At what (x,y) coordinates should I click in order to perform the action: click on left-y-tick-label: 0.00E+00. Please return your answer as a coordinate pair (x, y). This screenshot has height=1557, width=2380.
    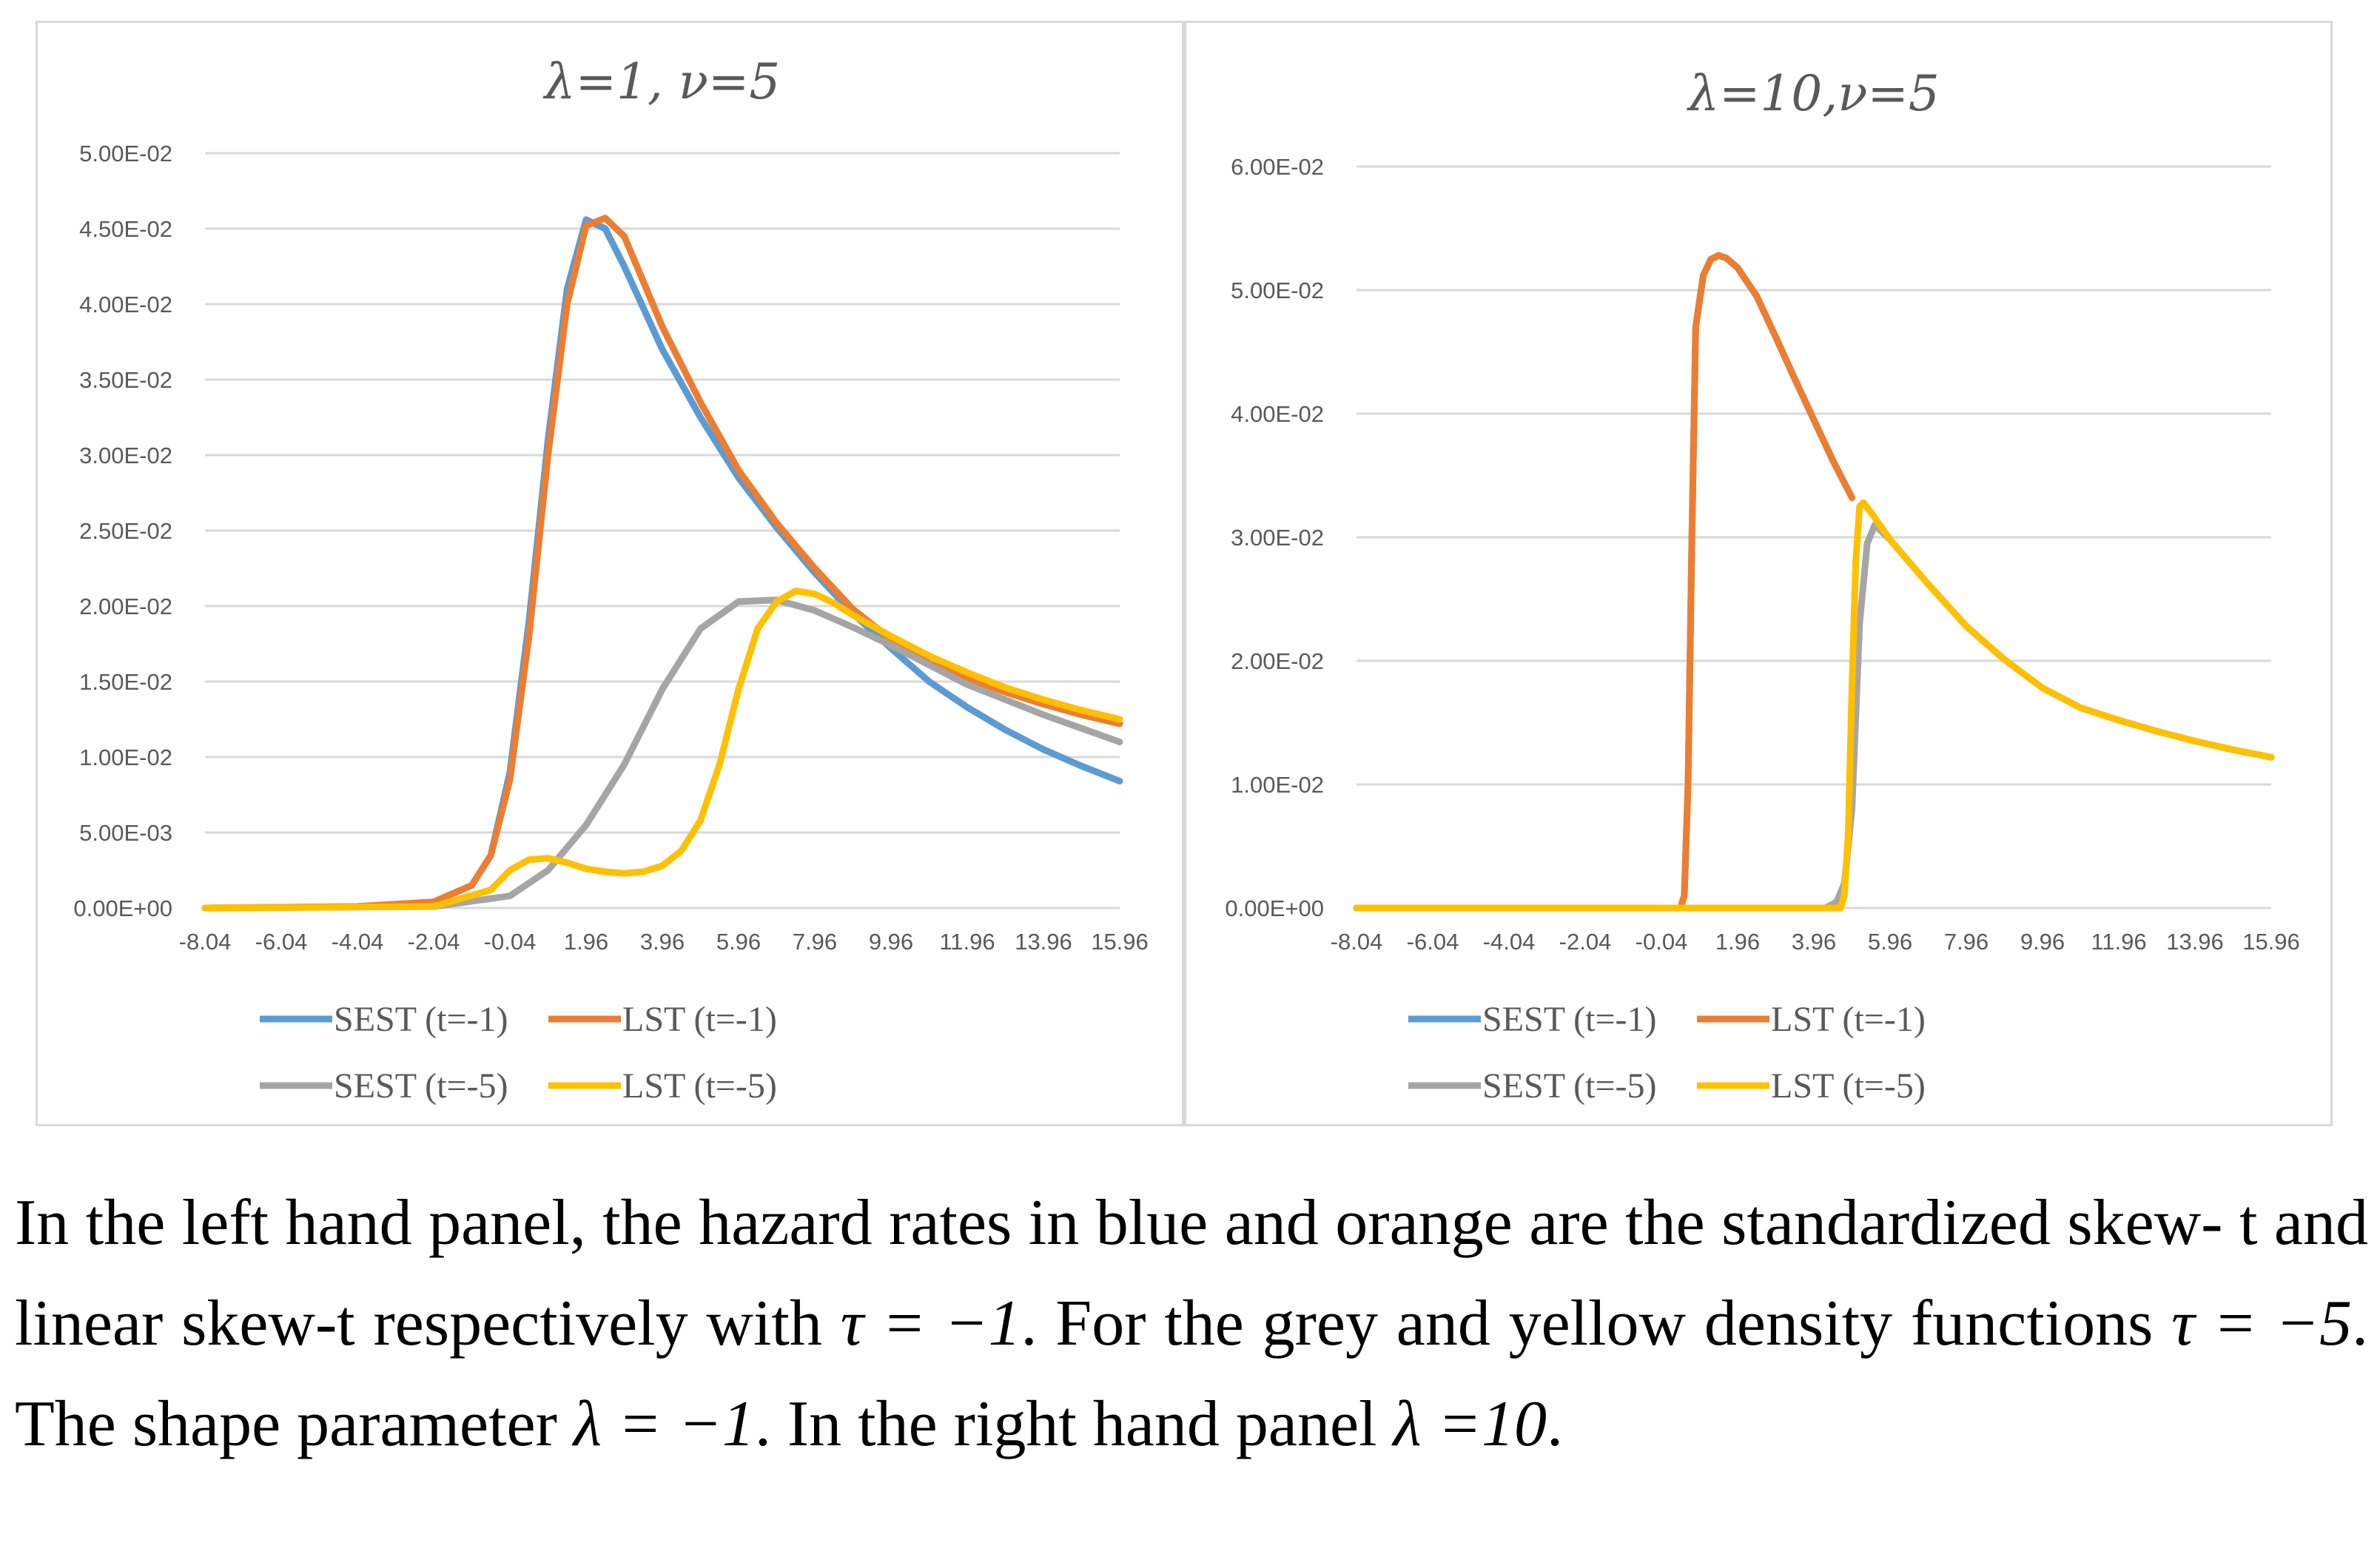
    Looking at the image, I should click on (123, 908).